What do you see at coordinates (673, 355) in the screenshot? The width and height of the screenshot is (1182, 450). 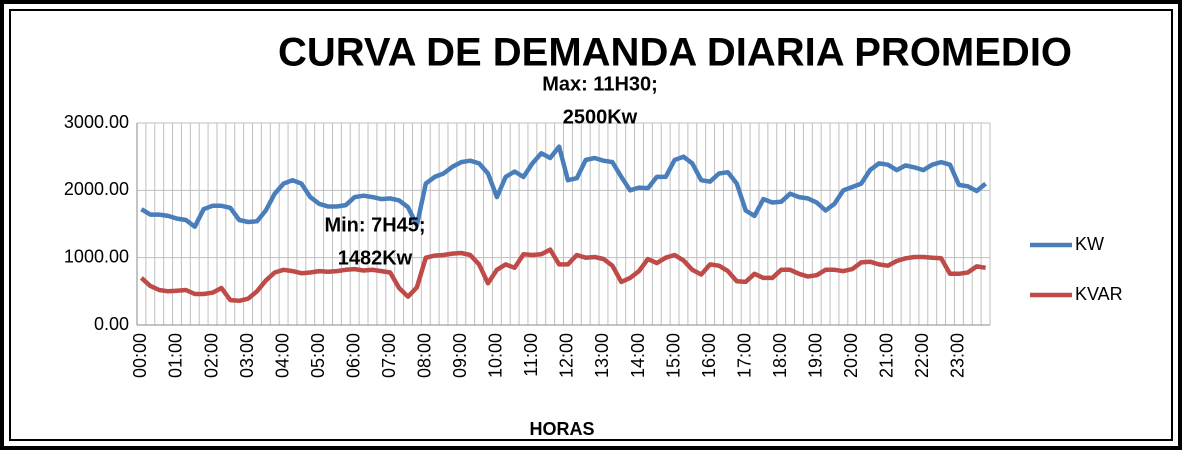 I see `x-tick-label: 15:00` at bounding box center [673, 355].